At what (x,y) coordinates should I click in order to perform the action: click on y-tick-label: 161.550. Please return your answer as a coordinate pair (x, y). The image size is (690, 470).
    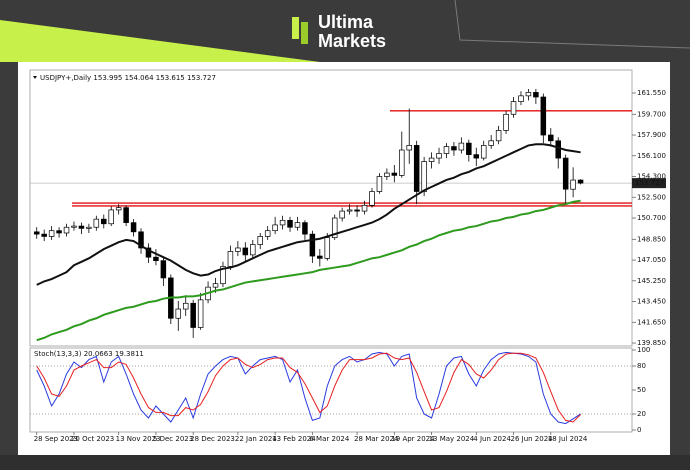
    Looking at the image, I should click on (651, 93).